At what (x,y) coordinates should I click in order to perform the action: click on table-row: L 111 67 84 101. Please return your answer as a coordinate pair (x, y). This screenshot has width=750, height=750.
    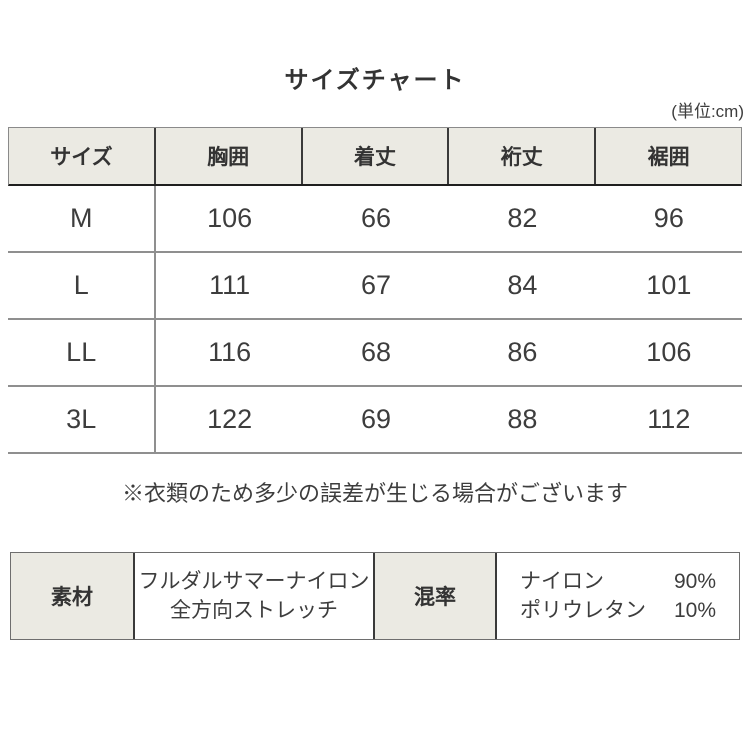
    Looking at the image, I should click on (375, 286).